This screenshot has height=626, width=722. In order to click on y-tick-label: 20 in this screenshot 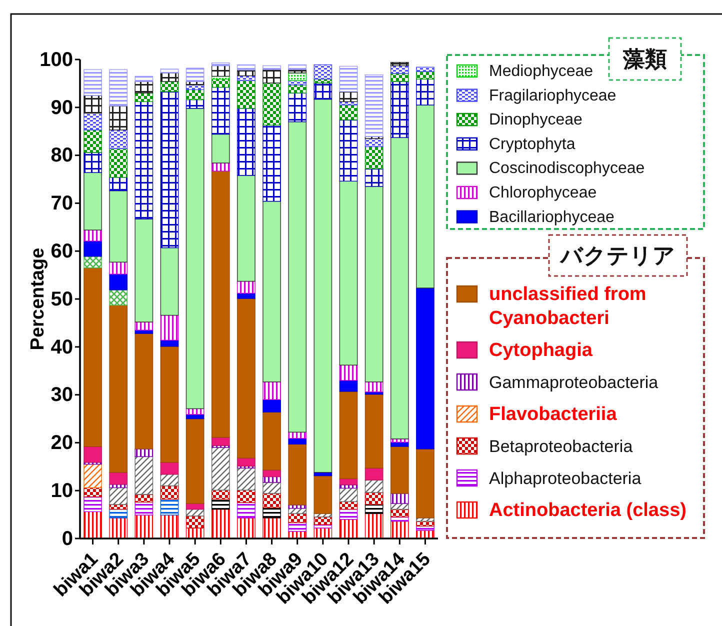, I will do `click(61, 443)`.